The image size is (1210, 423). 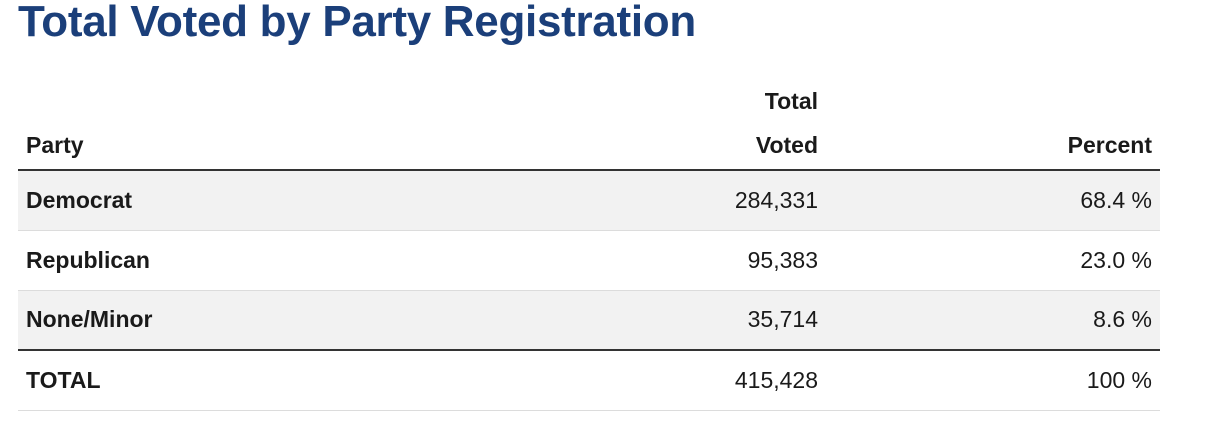 I want to click on table-row-democrat: Democrat 284,331 68.4 %, so click(x=589, y=200).